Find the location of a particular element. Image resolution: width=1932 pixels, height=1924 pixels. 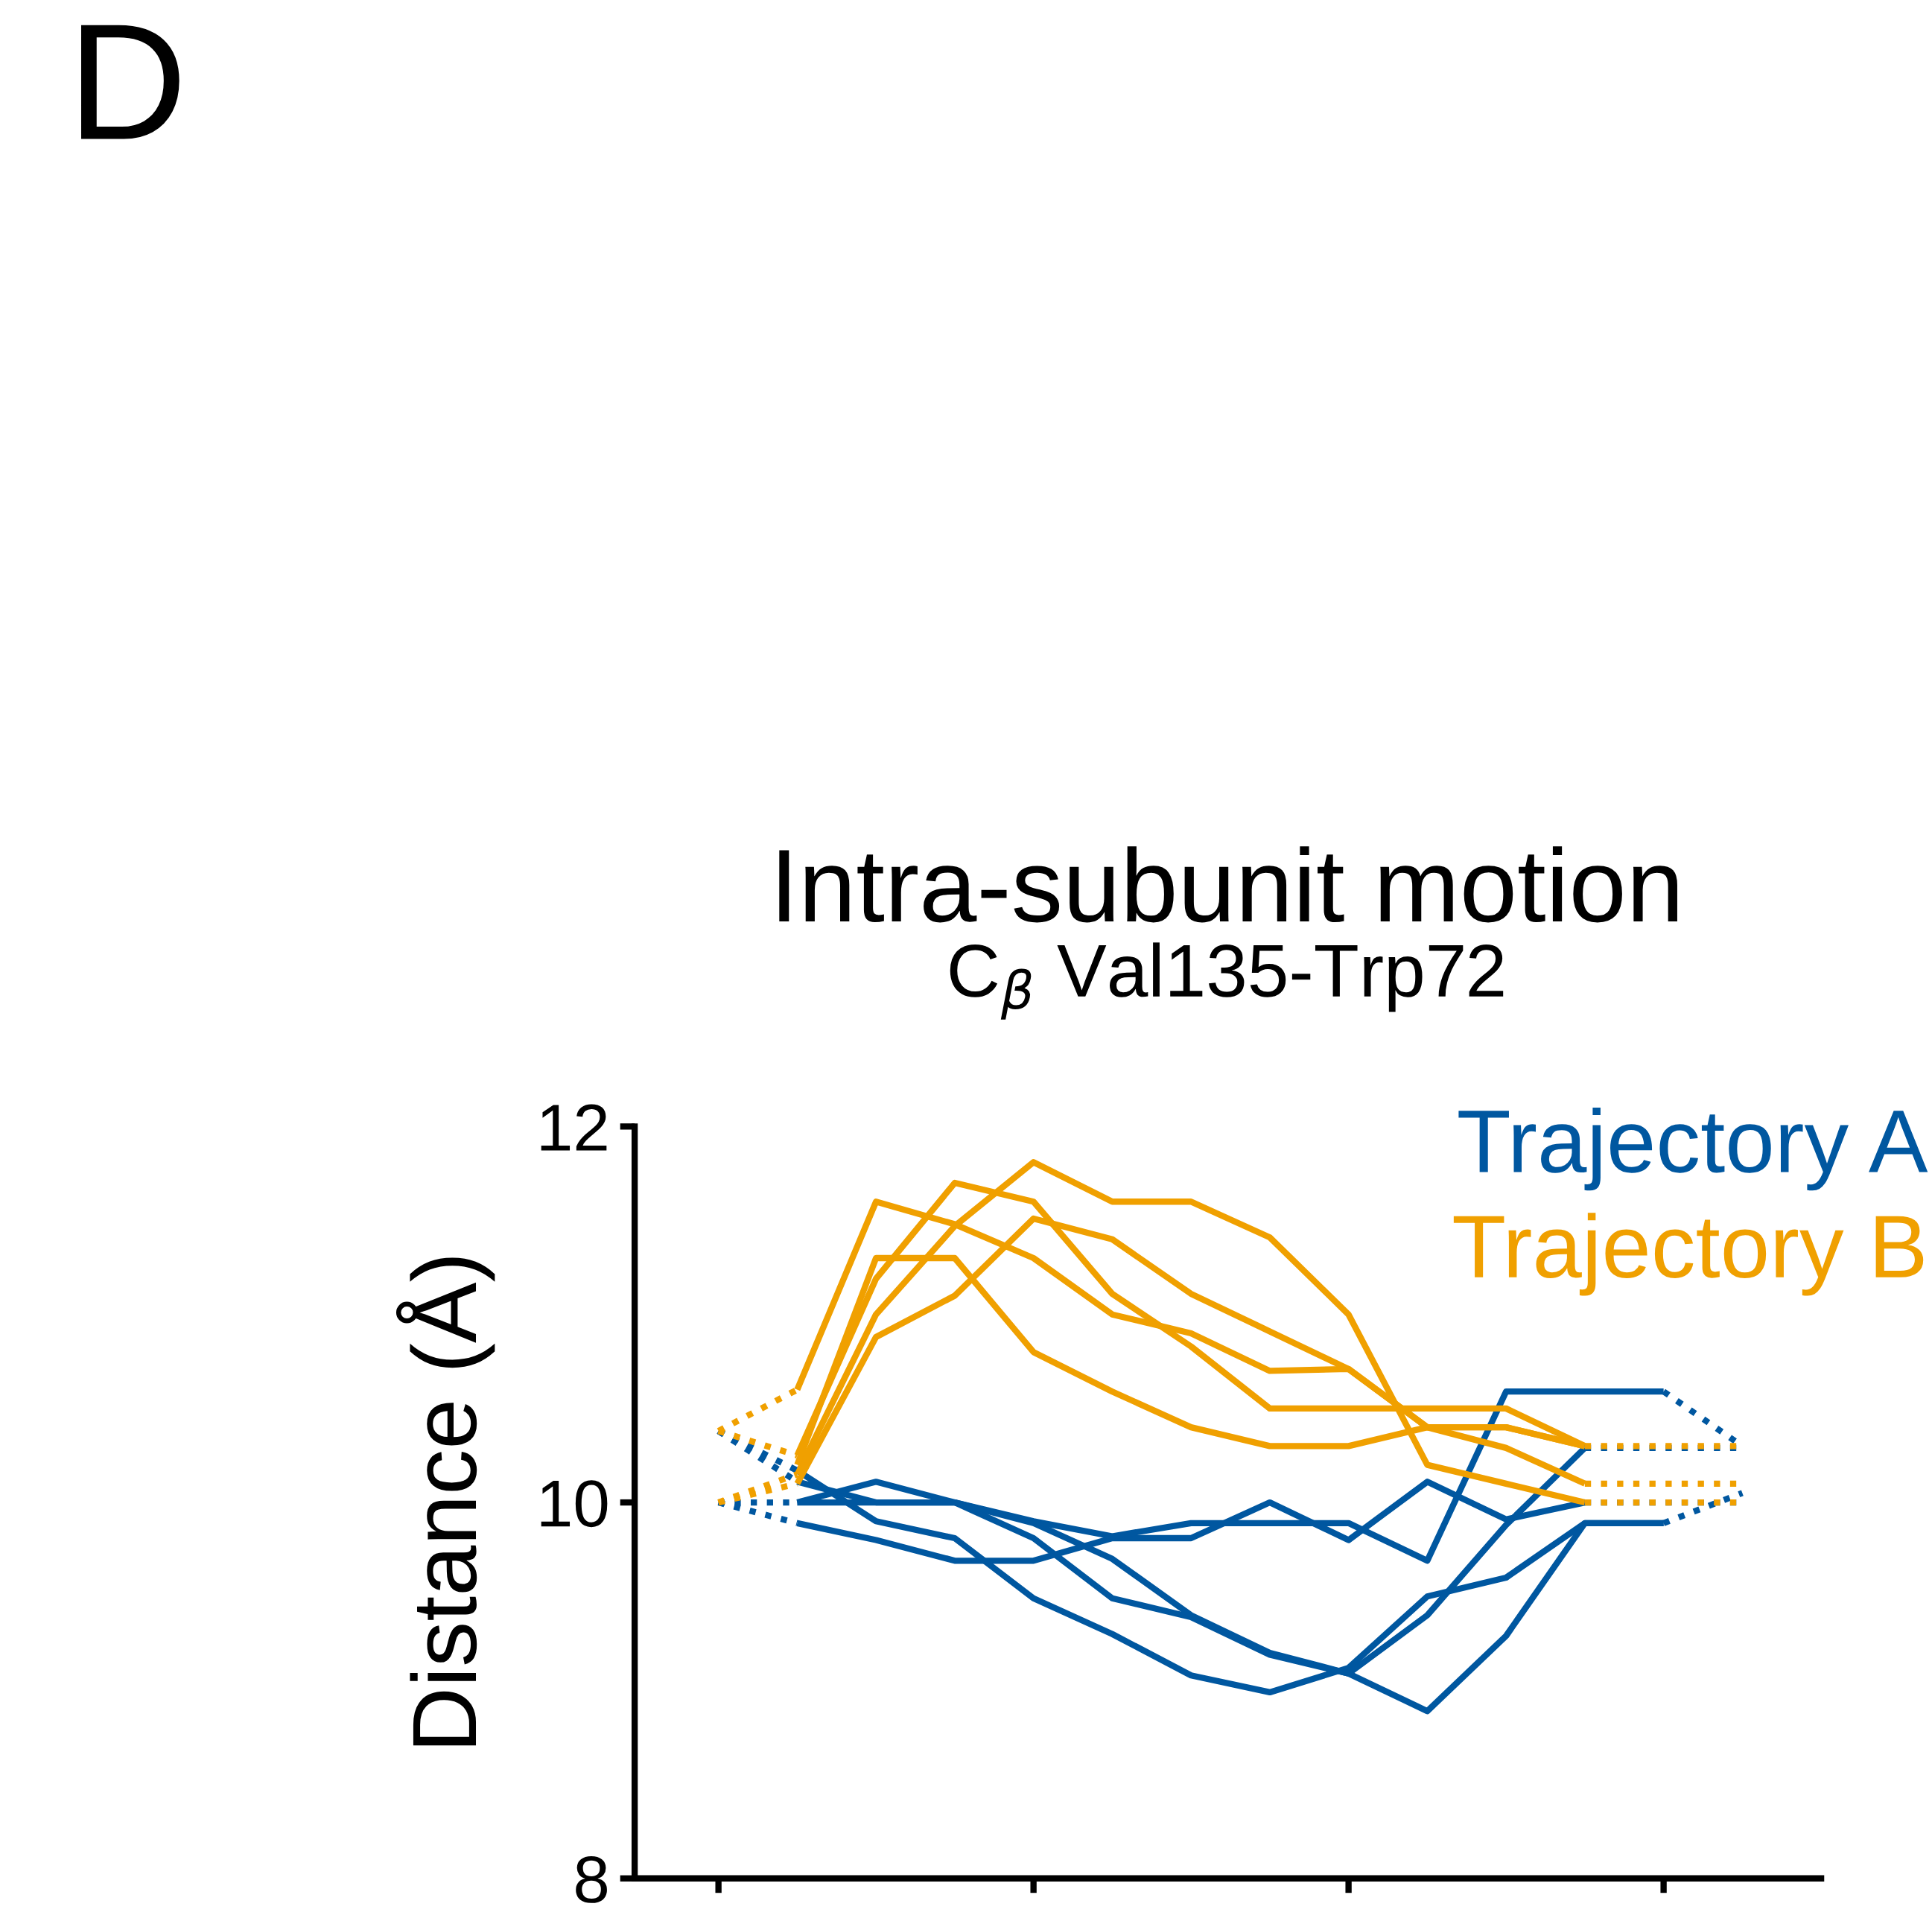

text: Trajectory A is located at coordinates (1693, 1149).